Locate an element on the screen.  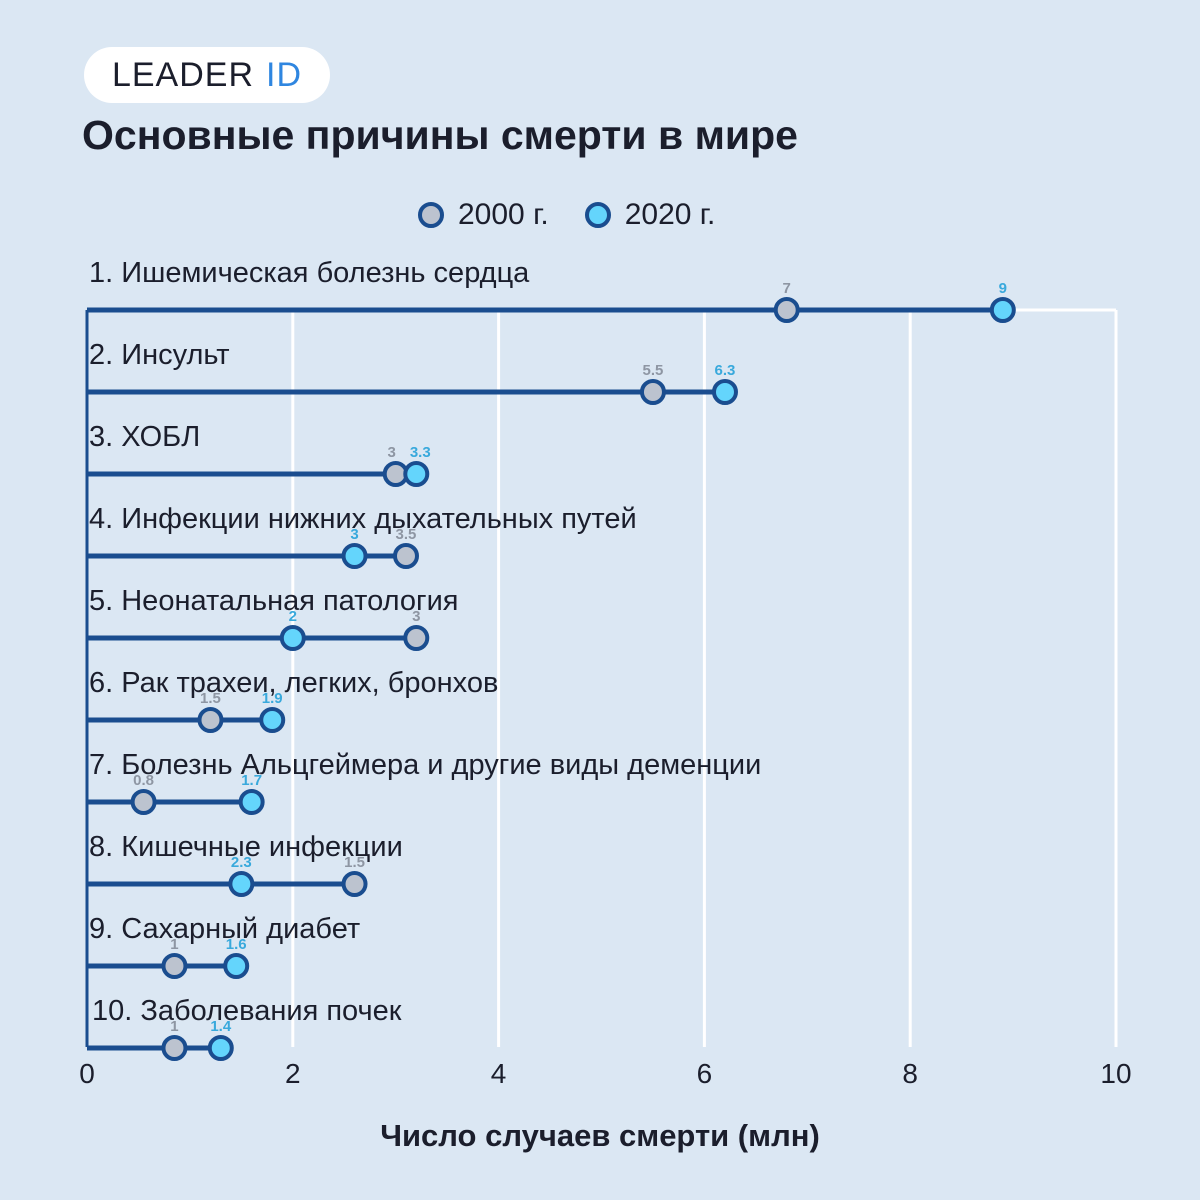
data-label-2020: 2.3 is located at coordinates (241, 862).